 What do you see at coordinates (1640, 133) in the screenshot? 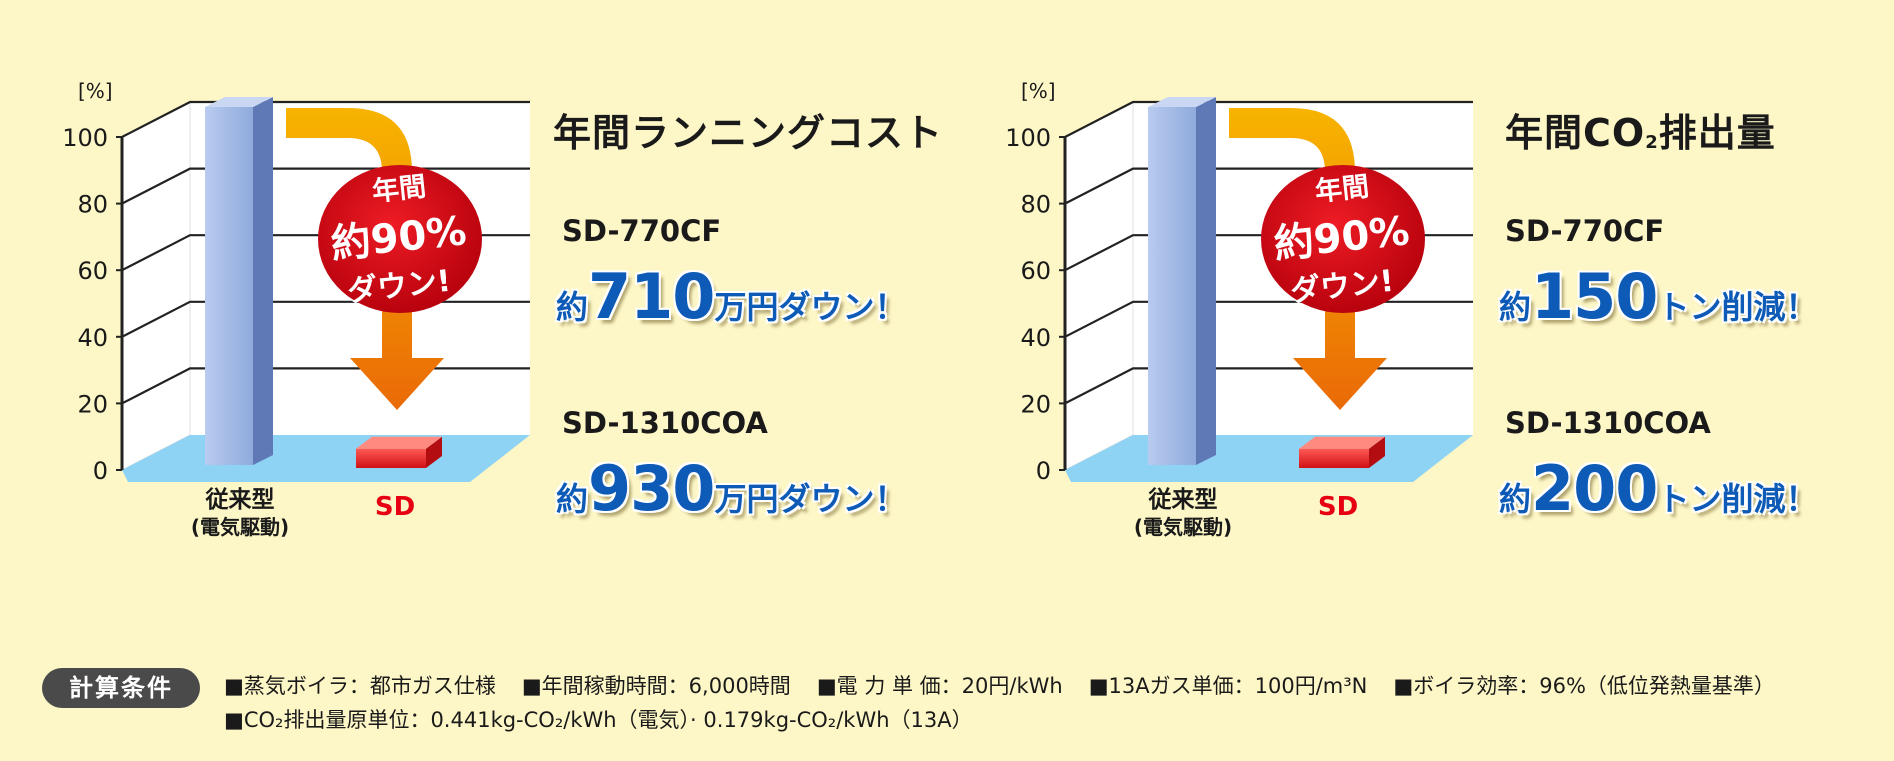
I see `chart-title: 年間CO2排出量` at bounding box center [1640, 133].